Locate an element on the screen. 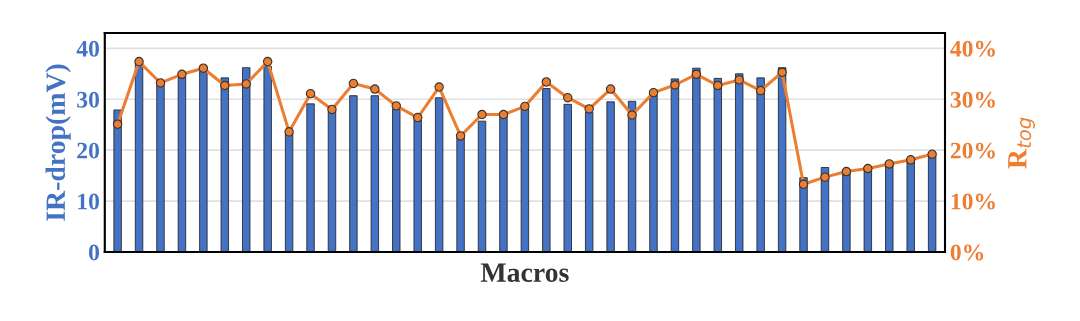 This screenshot has width=1080, height=321. y2-tick-label: 0% is located at coordinates (967, 252).